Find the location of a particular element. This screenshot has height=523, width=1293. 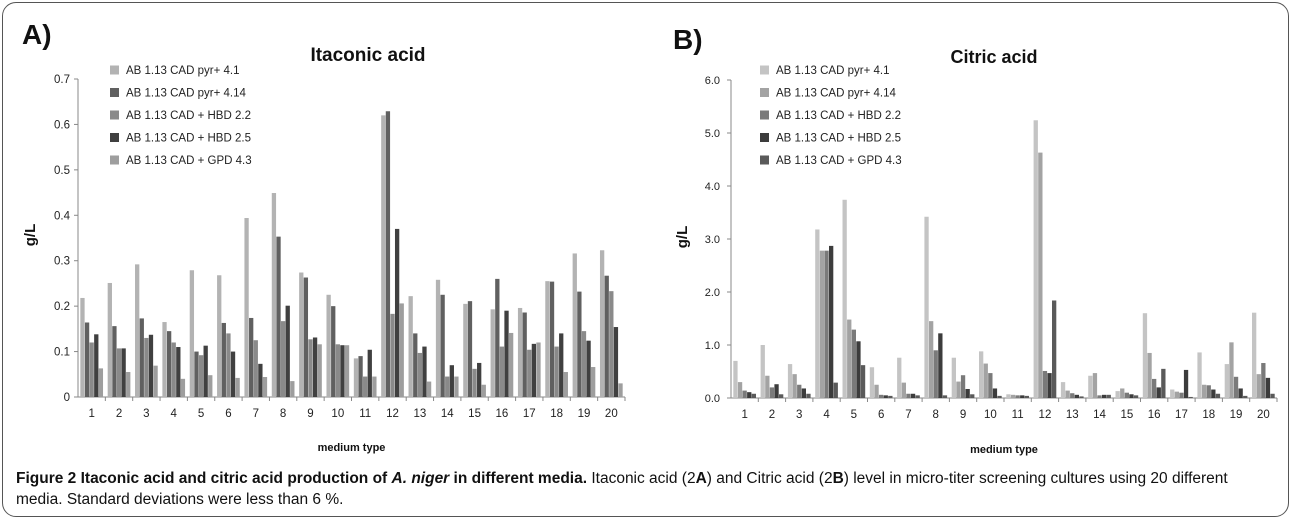

citric-x-tick-label: 7 is located at coordinates (908, 415).